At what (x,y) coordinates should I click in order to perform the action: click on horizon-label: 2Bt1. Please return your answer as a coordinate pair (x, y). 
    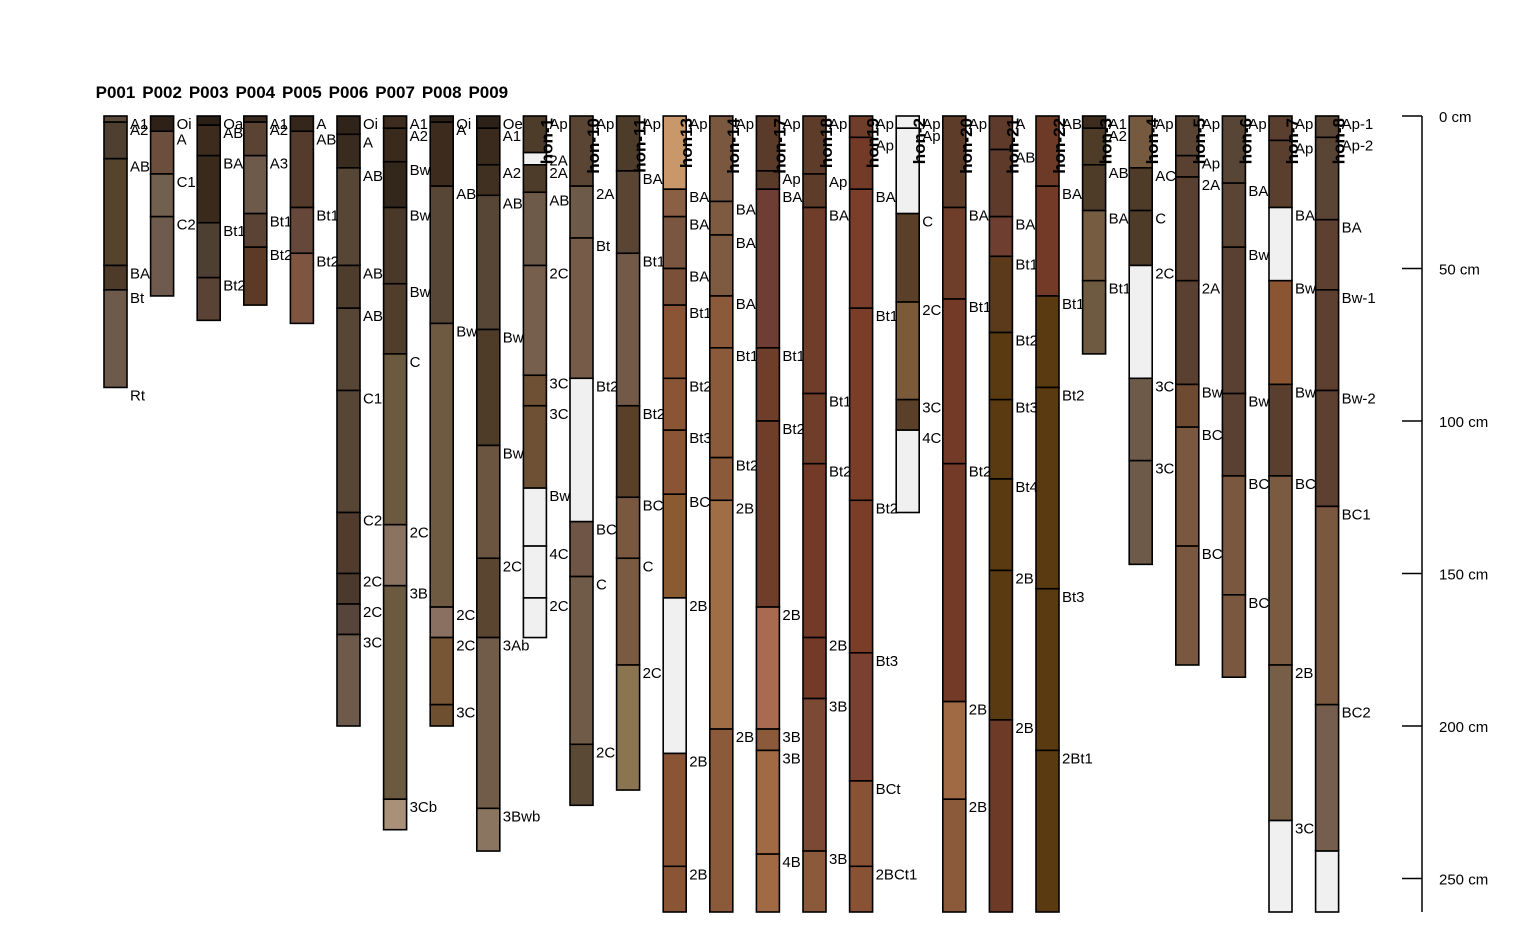
    Looking at the image, I should click on (1077, 758).